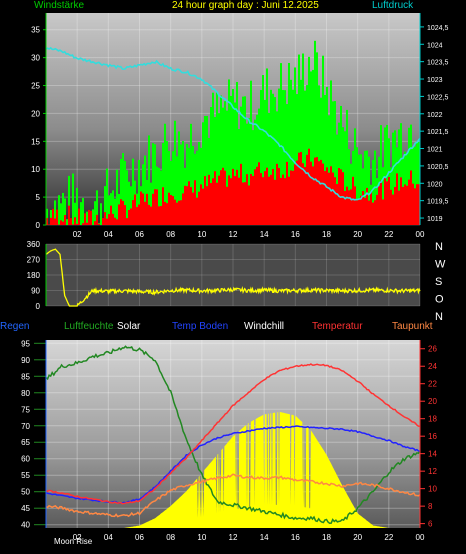 This screenshot has height=554, width=466. What do you see at coordinates (357, 234) in the screenshot?
I see `hour-x-tick: 20` at bounding box center [357, 234].